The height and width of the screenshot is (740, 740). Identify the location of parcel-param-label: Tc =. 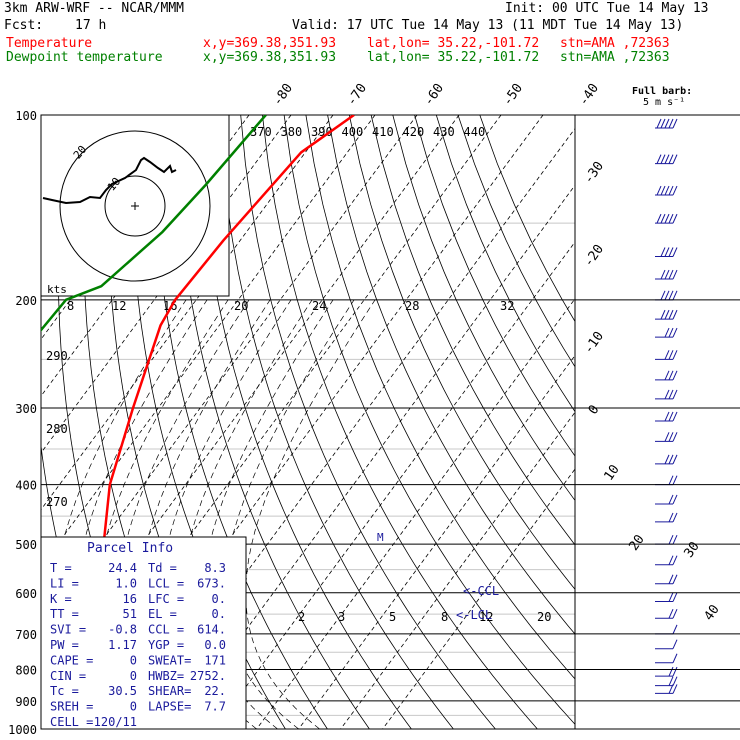
(64, 691).